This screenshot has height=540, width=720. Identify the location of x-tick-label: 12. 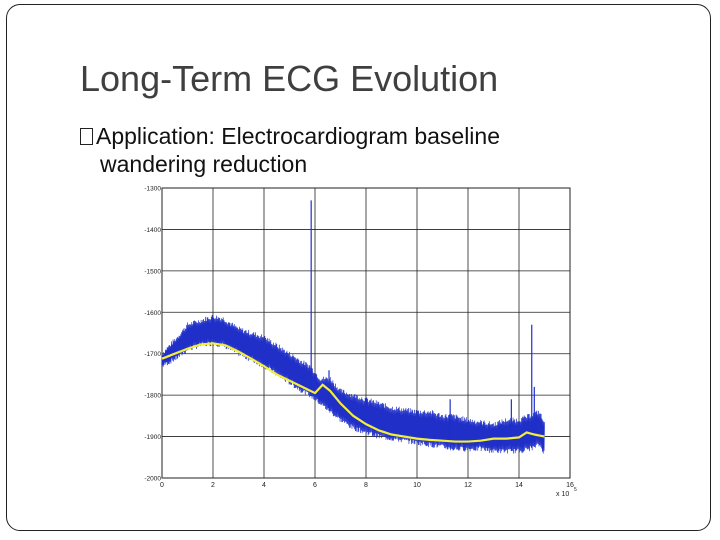
(468, 485).